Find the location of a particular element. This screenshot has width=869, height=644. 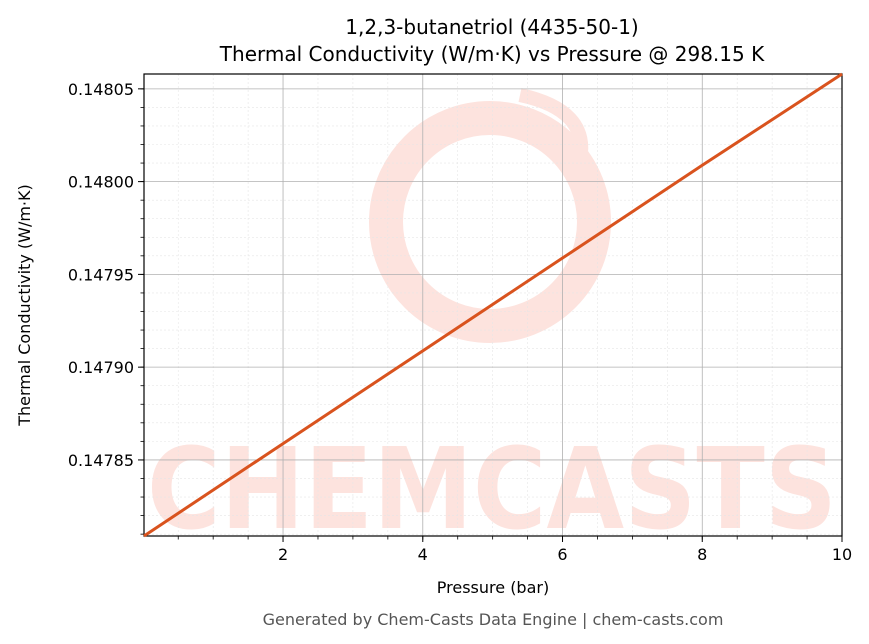

y-tick-labels: 0.14785 0.14790 0.14795 0.14800 0.14805 is located at coordinates (101, 275).